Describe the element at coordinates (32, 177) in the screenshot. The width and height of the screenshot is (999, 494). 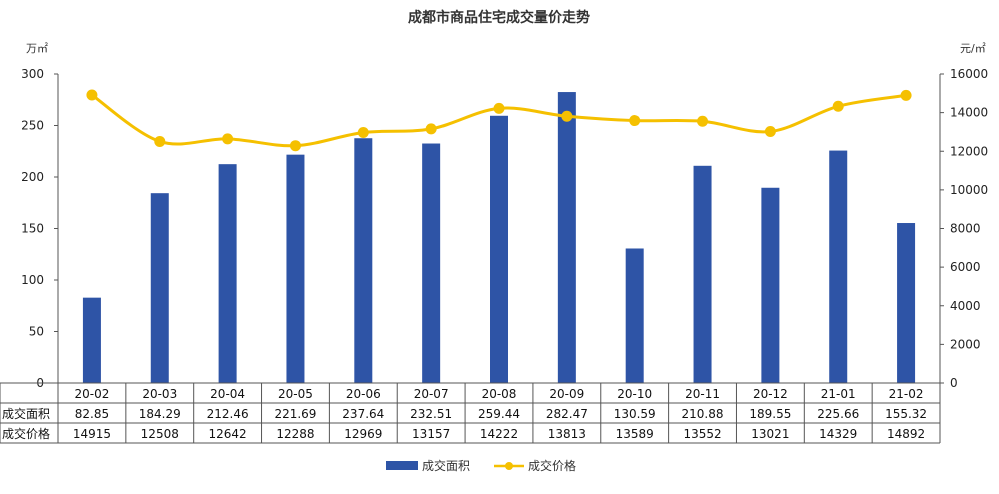
I see `left-tick-label: 200` at that location.